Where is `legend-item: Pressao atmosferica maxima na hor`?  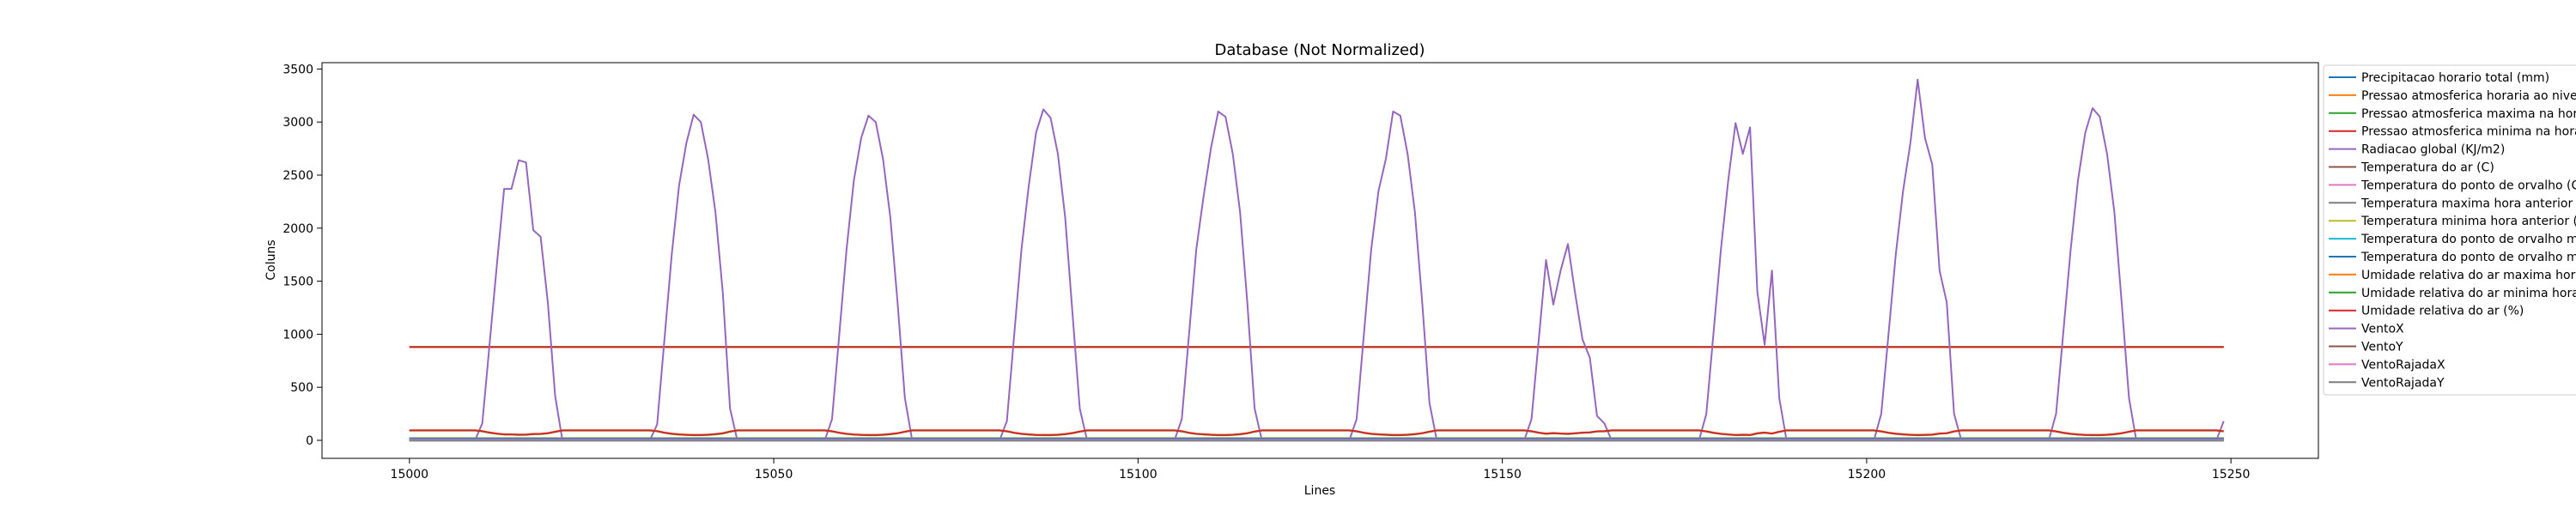 legend-item: Pressao atmosferica maxima na hor is located at coordinates (2452, 114).